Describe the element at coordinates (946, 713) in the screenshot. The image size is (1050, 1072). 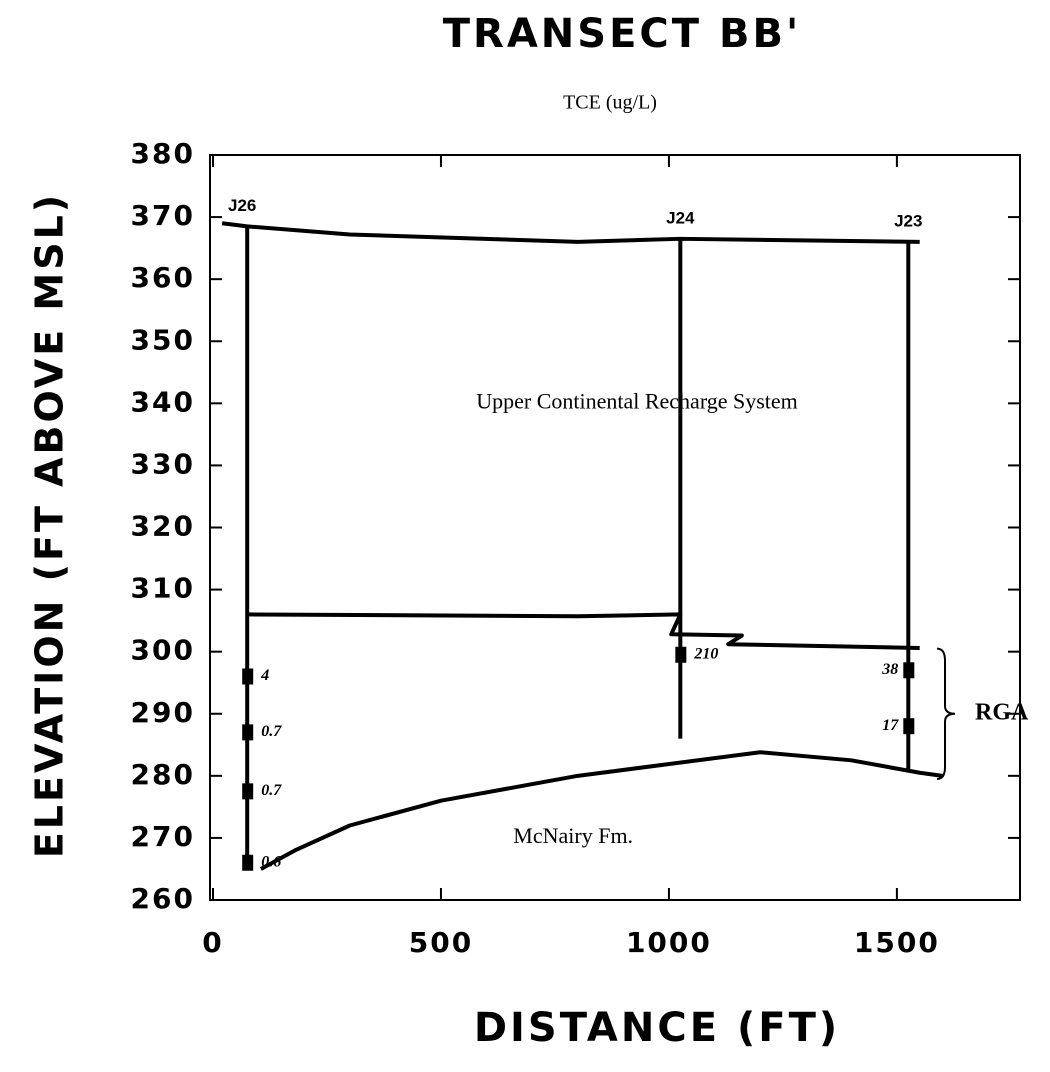
I see `rga-brace` at that location.